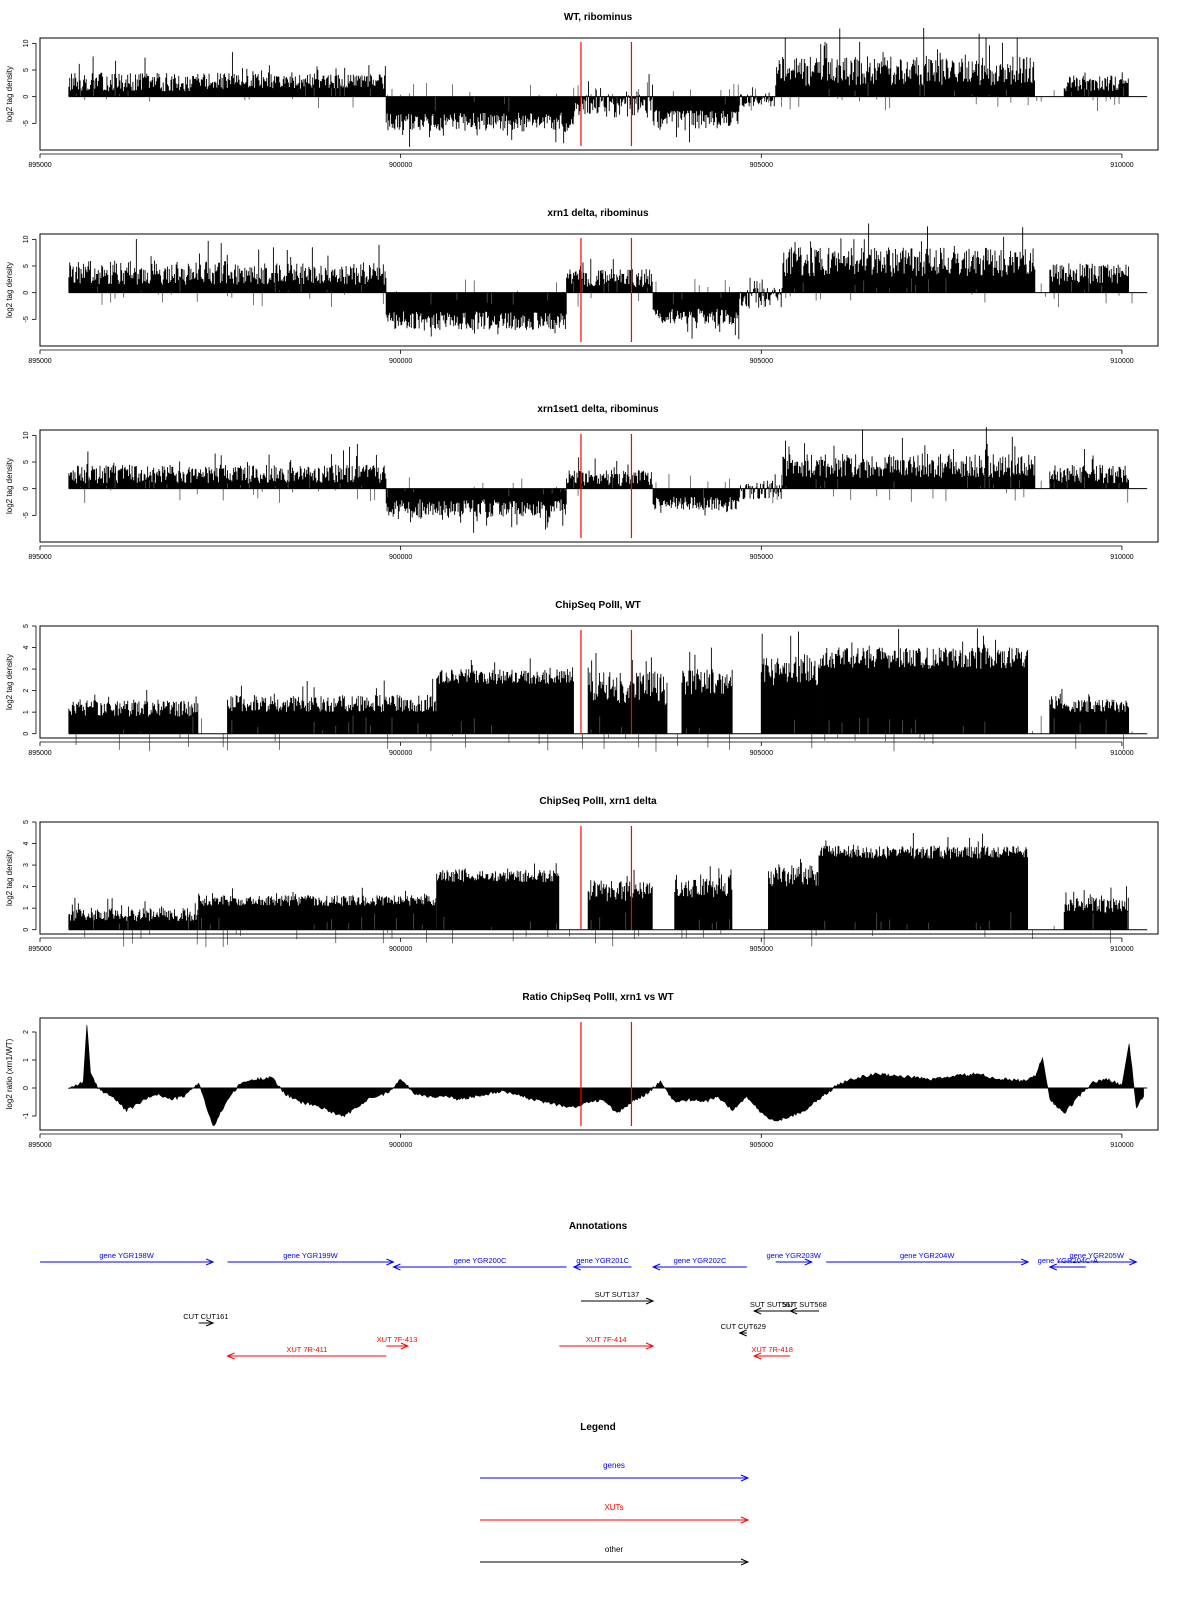  I want to click on ratio-area, so click(606, 1075).